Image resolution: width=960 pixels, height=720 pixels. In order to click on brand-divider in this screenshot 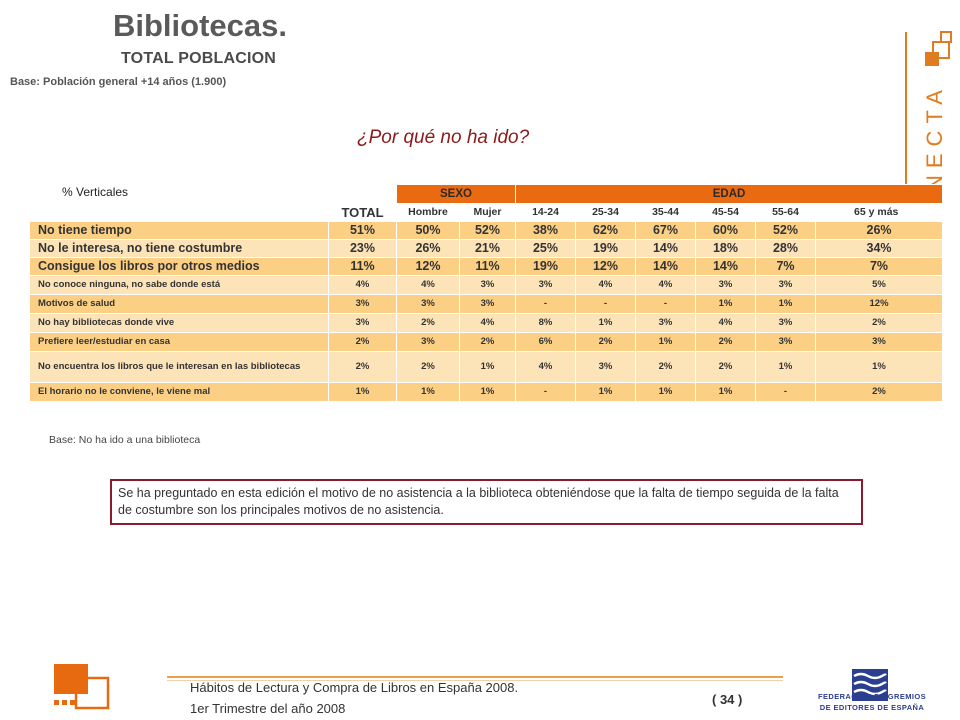, I will do `click(906, 127)`.